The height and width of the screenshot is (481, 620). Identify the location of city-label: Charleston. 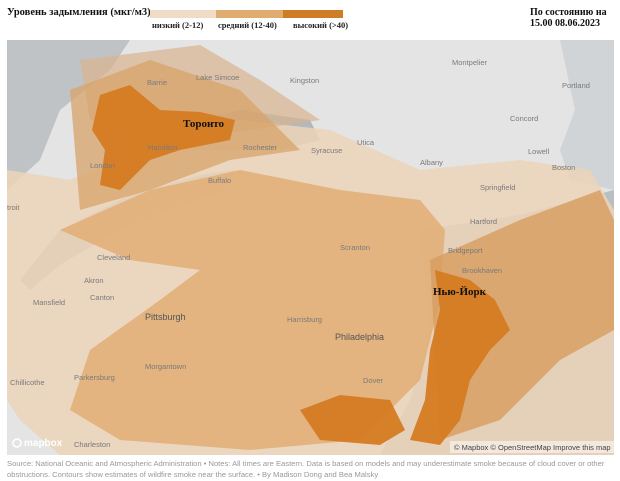
(92, 444).